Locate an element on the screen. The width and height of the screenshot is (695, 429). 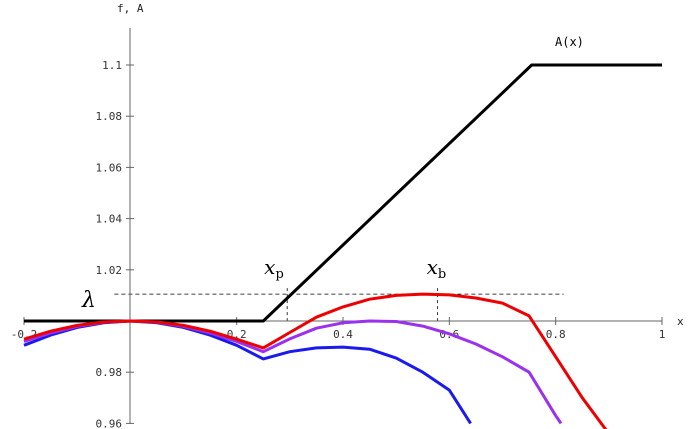
x-tick-label: 1 is located at coordinates (662, 334).